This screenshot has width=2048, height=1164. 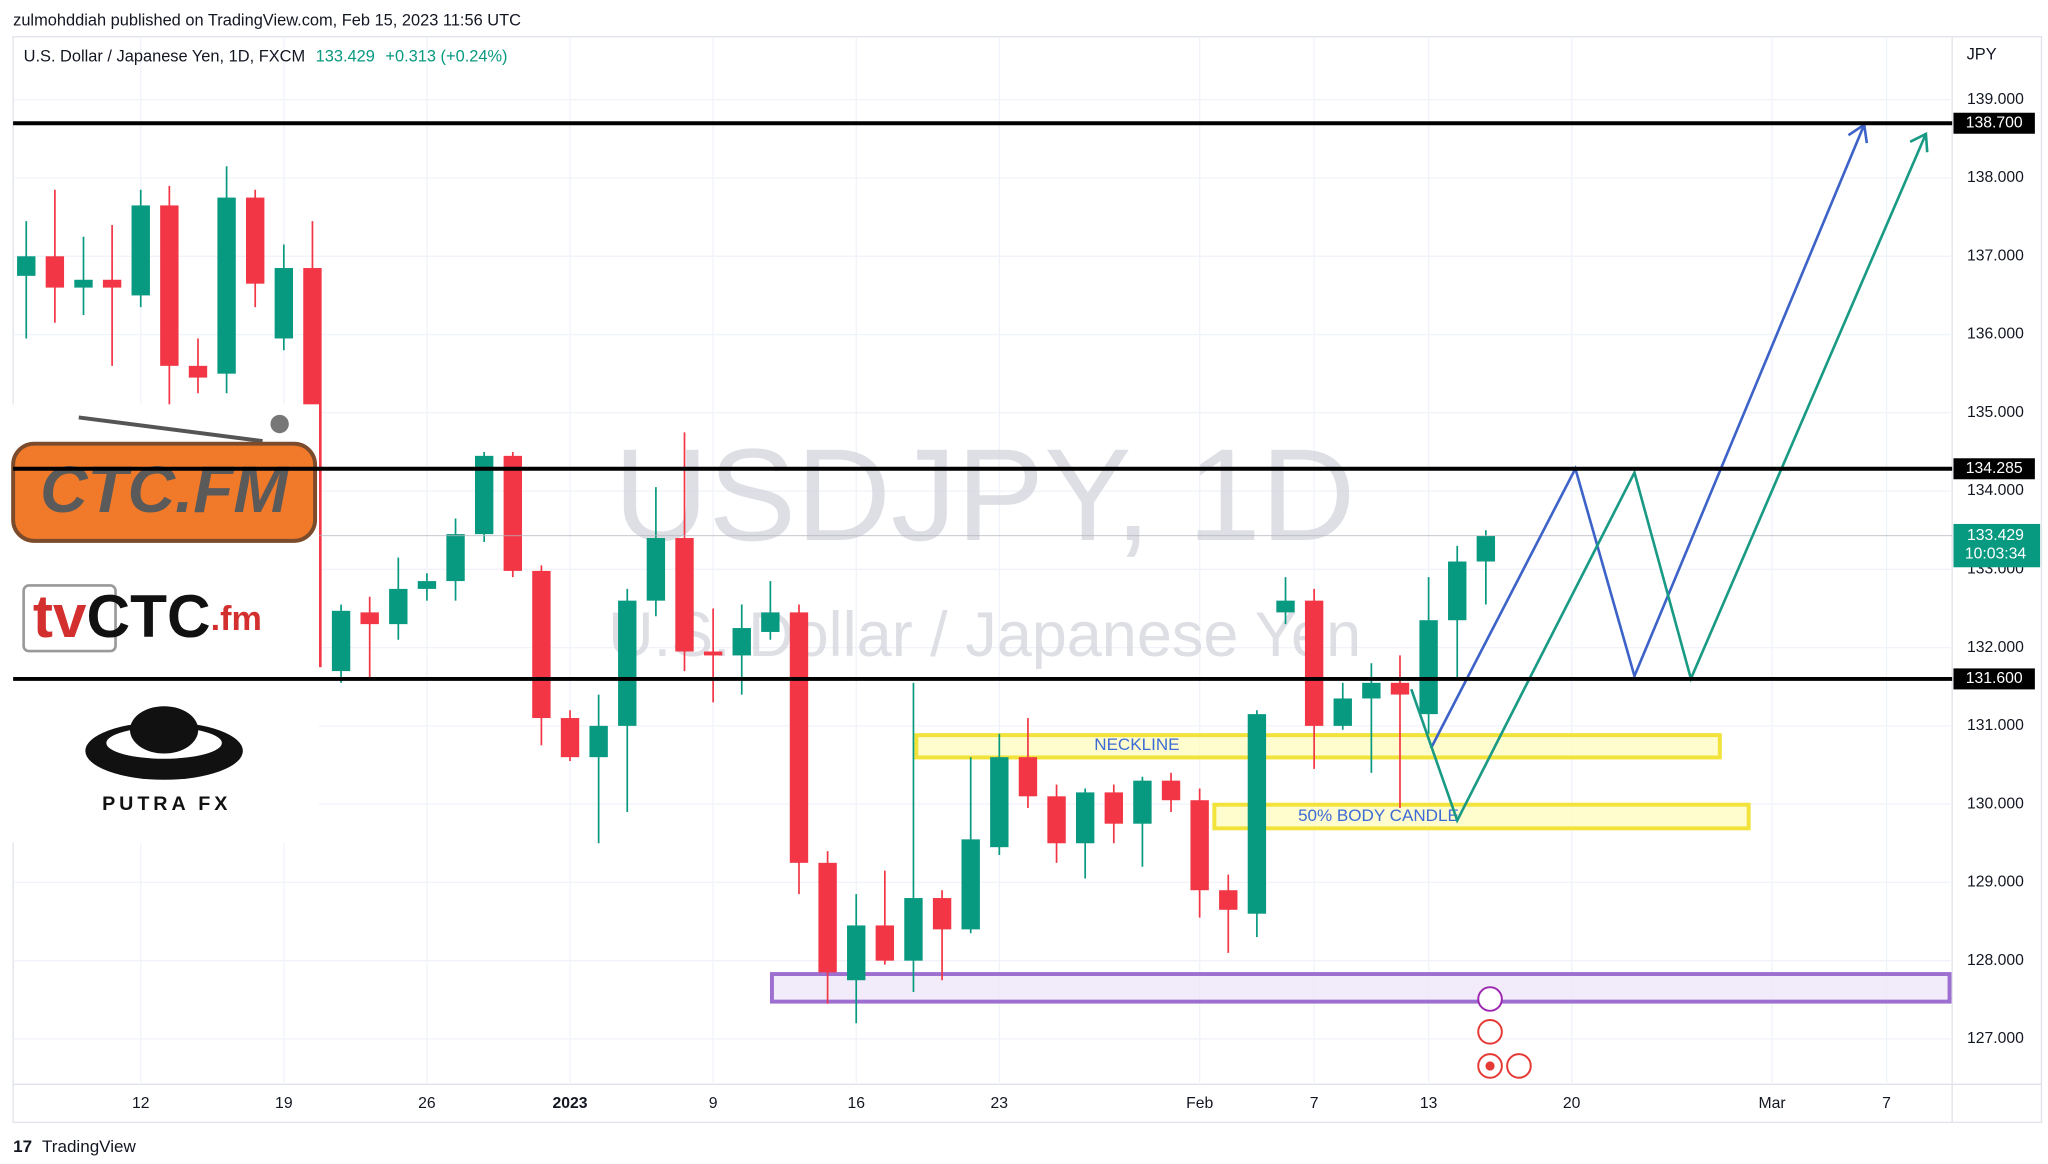 What do you see at coordinates (446, 57) in the screenshot?
I see `price-change: +0.313 (+0.24%)` at bounding box center [446, 57].